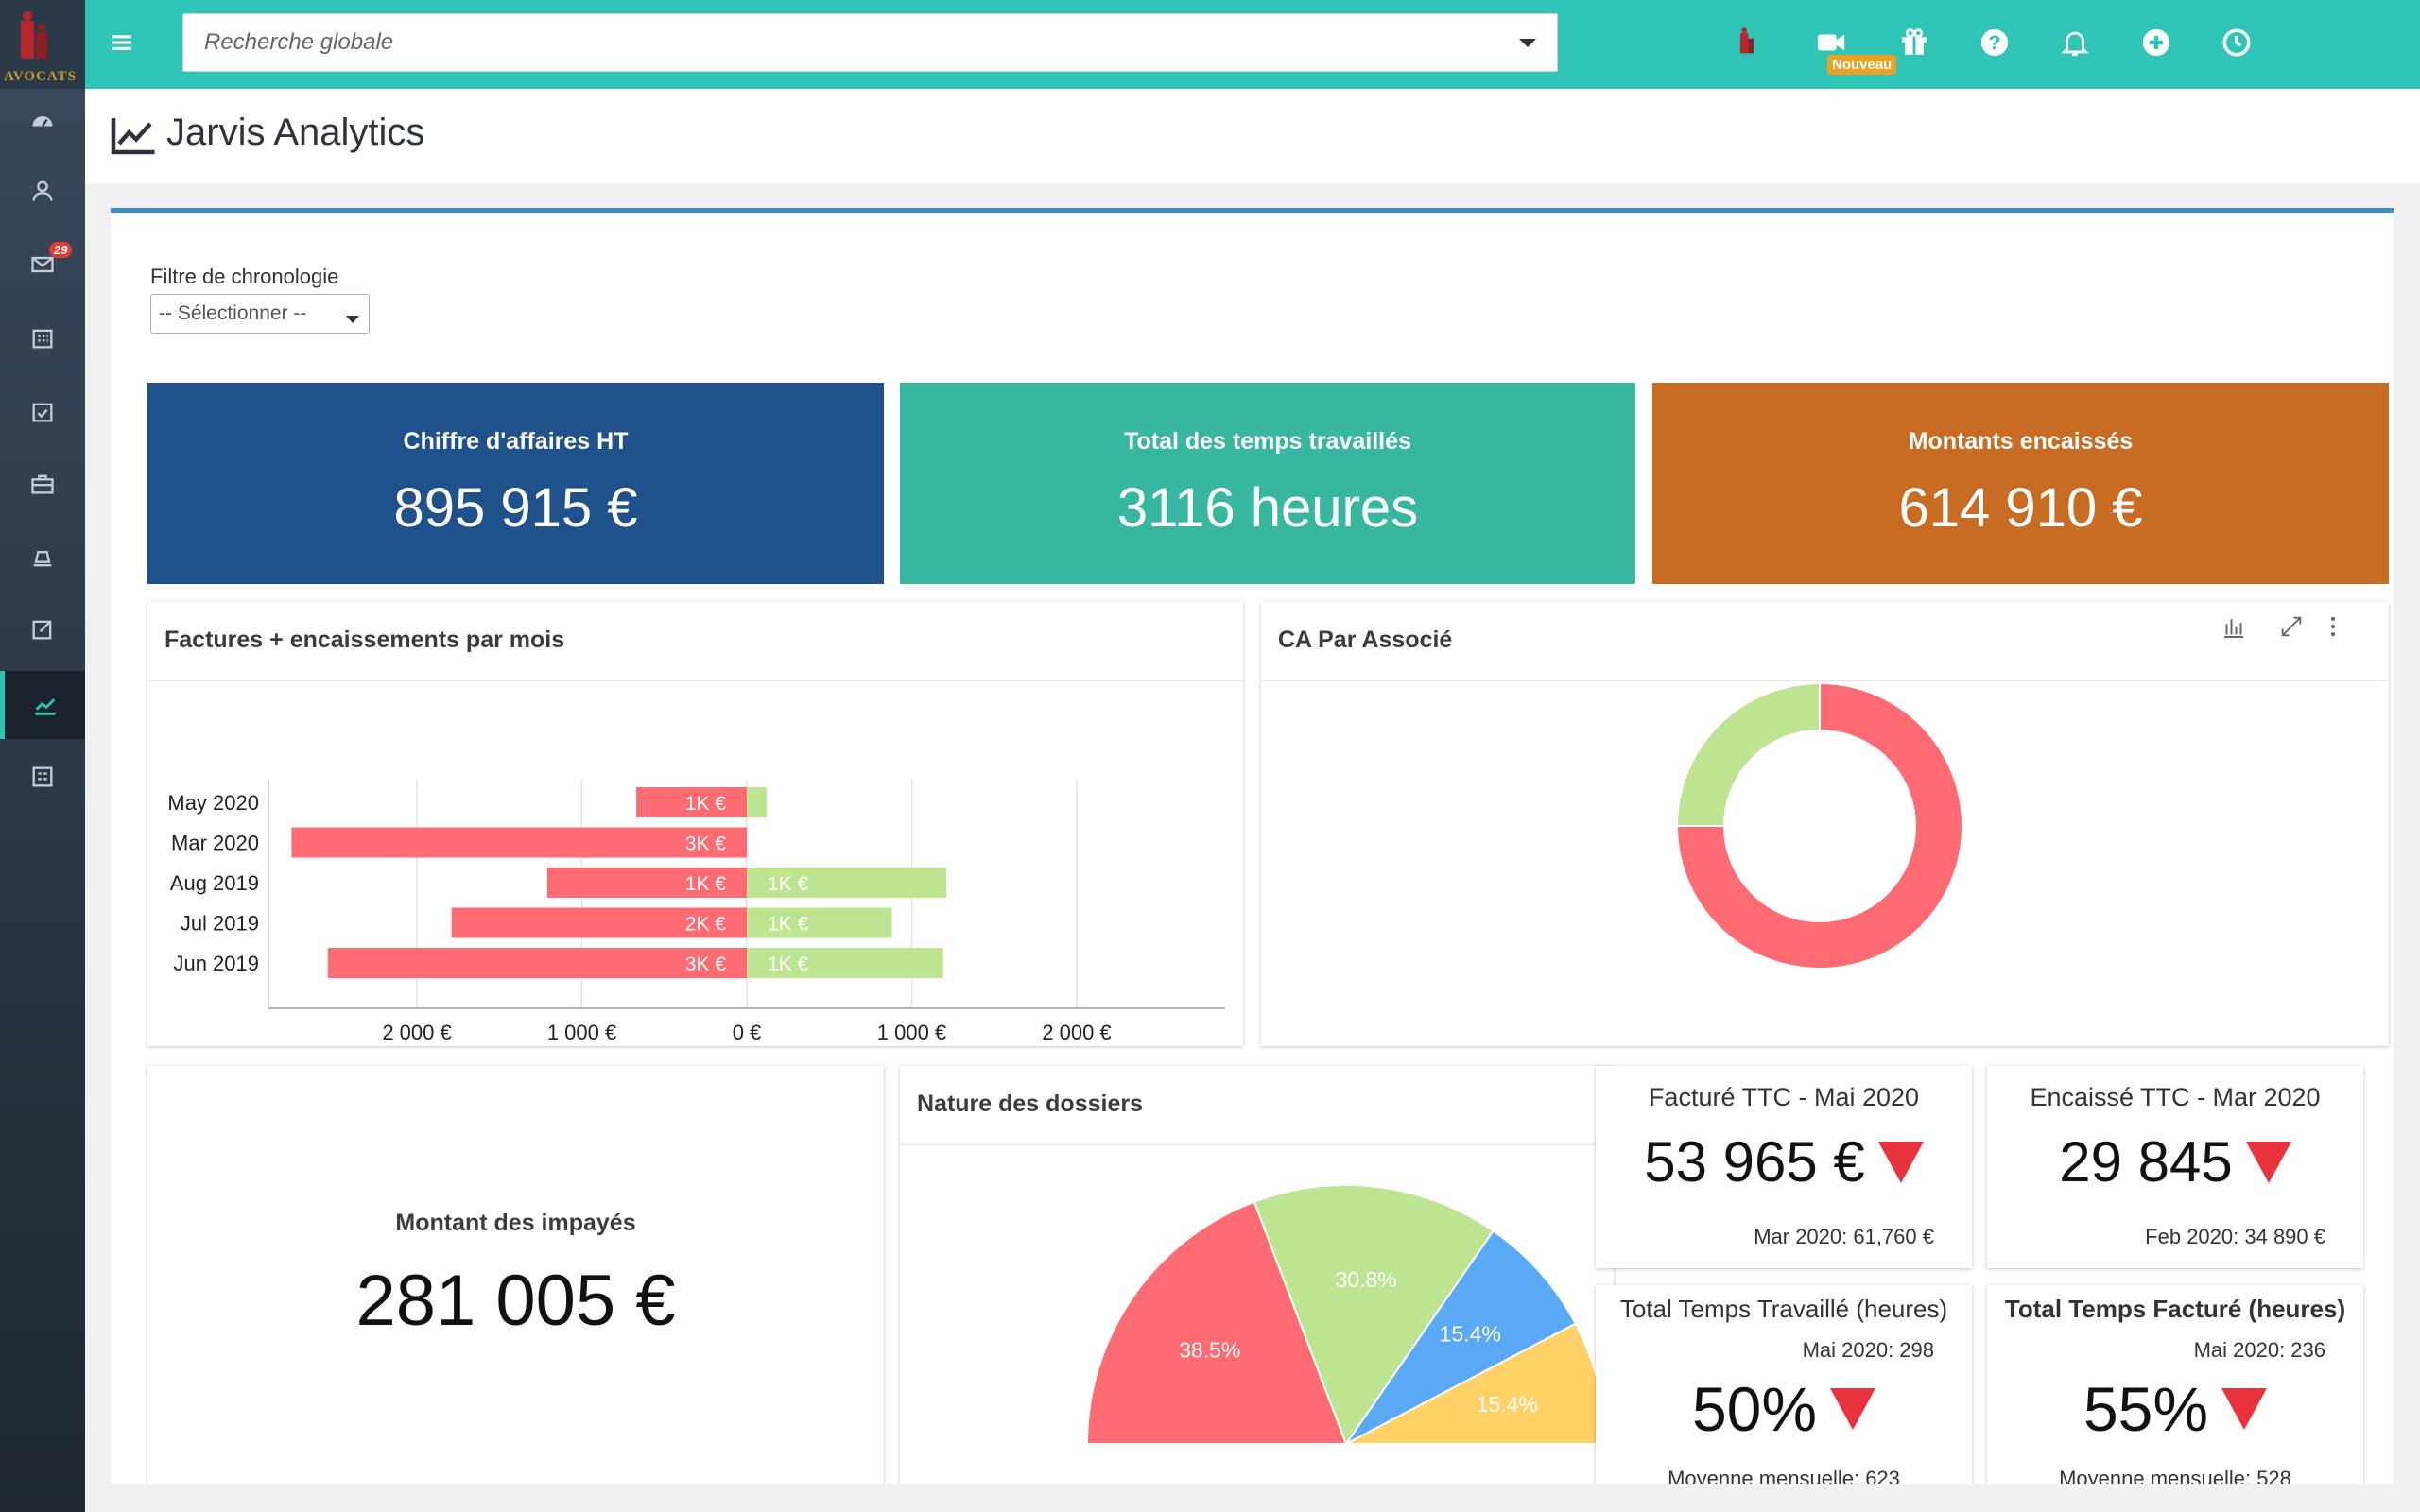 The height and width of the screenshot is (1512, 2420). I want to click on mail-count-badge: 29, so click(61, 250).